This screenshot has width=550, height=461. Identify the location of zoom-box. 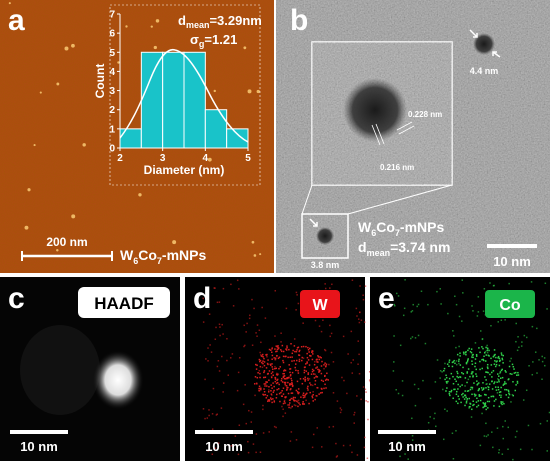
(325, 236).